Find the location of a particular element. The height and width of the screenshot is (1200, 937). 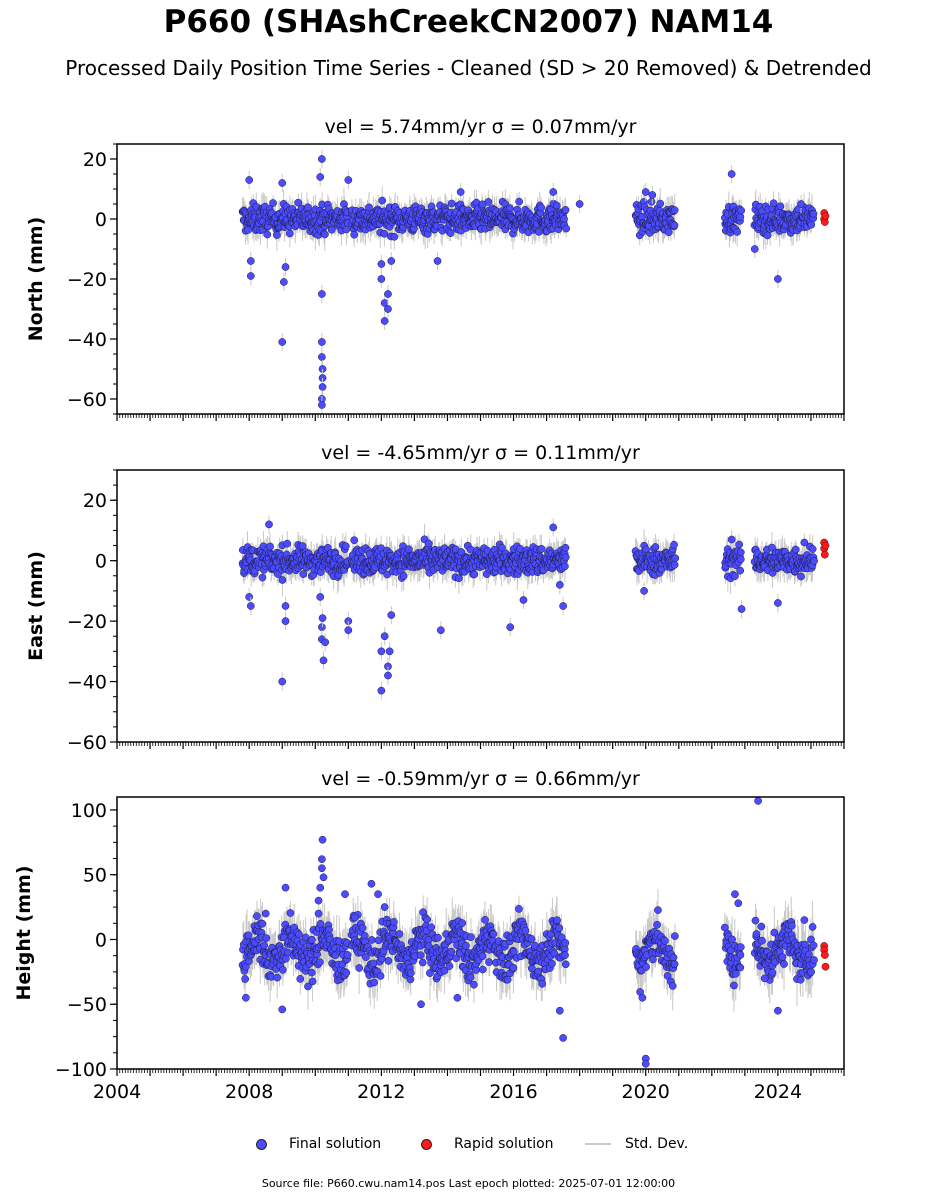

y-tick-label: −20 is located at coordinates (87, 280).